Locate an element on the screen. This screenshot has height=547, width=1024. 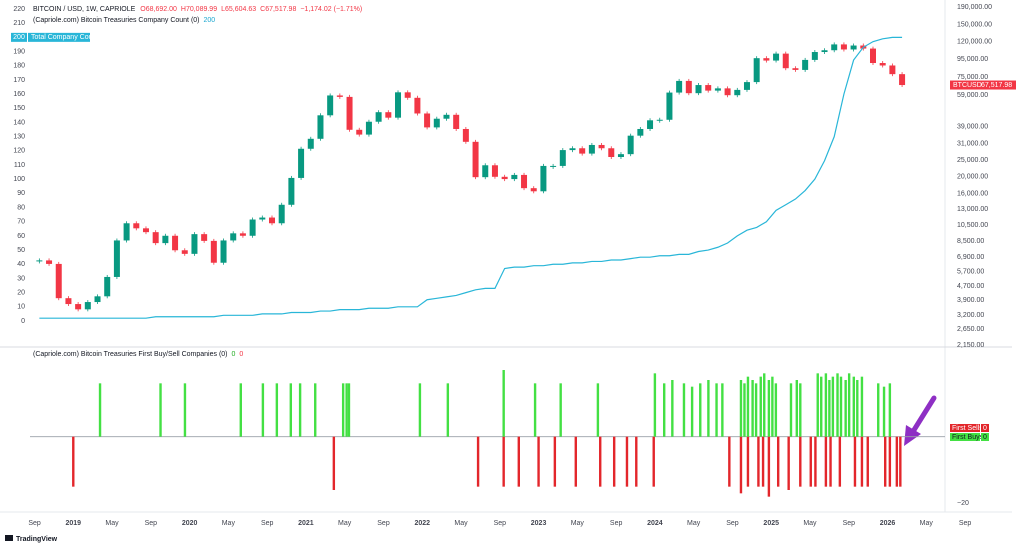
y2-tick-label: 220 is located at coordinates (19, 9).